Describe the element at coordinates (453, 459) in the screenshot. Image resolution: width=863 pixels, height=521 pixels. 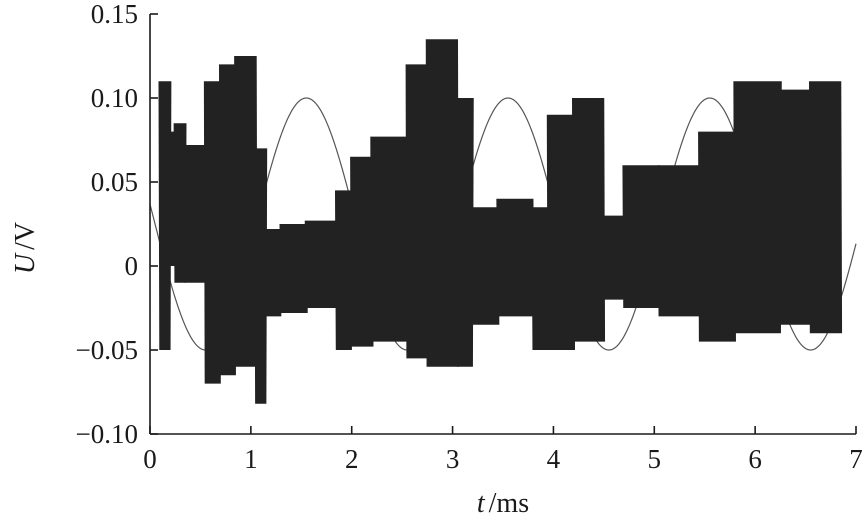
I see `x-tick-label: 3` at that location.